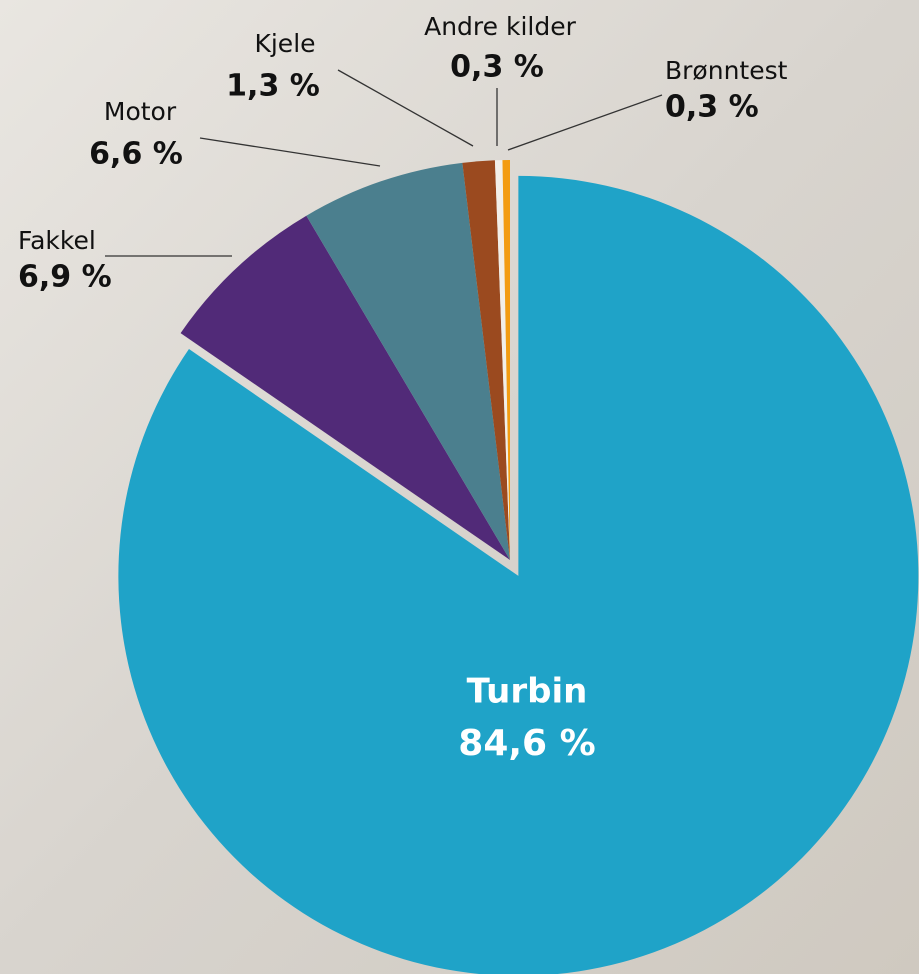 Image resolution: width=919 pixels, height=974 pixels. Describe the element at coordinates (65, 277) in the screenshot. I see `slice-value-label: 6,9 %` at that location.